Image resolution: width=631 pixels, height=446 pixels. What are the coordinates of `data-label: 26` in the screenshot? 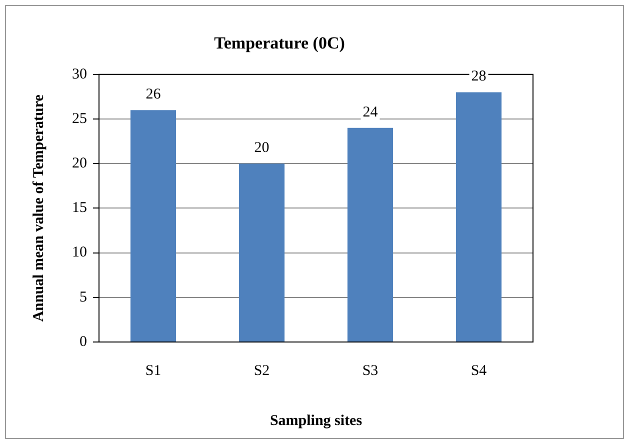 It's located at (154, 94).